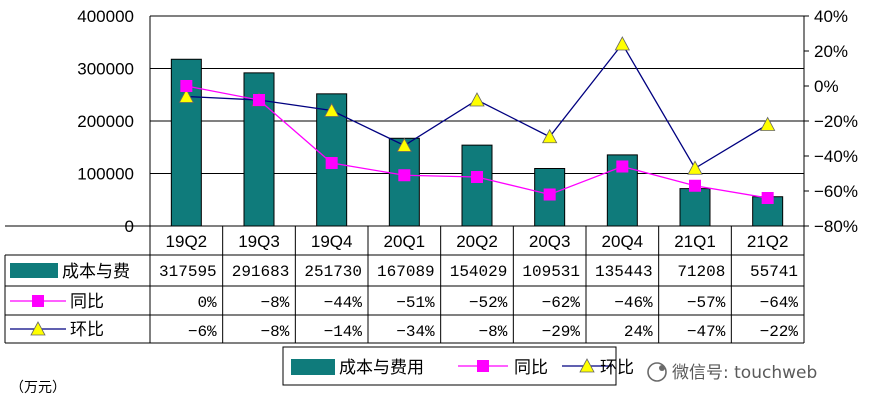 This screenshot has height=410, width=872. Describe the element at coordinates (477, 241) in the screenshot. I see `x-tick-label: 20Q2` at that location.